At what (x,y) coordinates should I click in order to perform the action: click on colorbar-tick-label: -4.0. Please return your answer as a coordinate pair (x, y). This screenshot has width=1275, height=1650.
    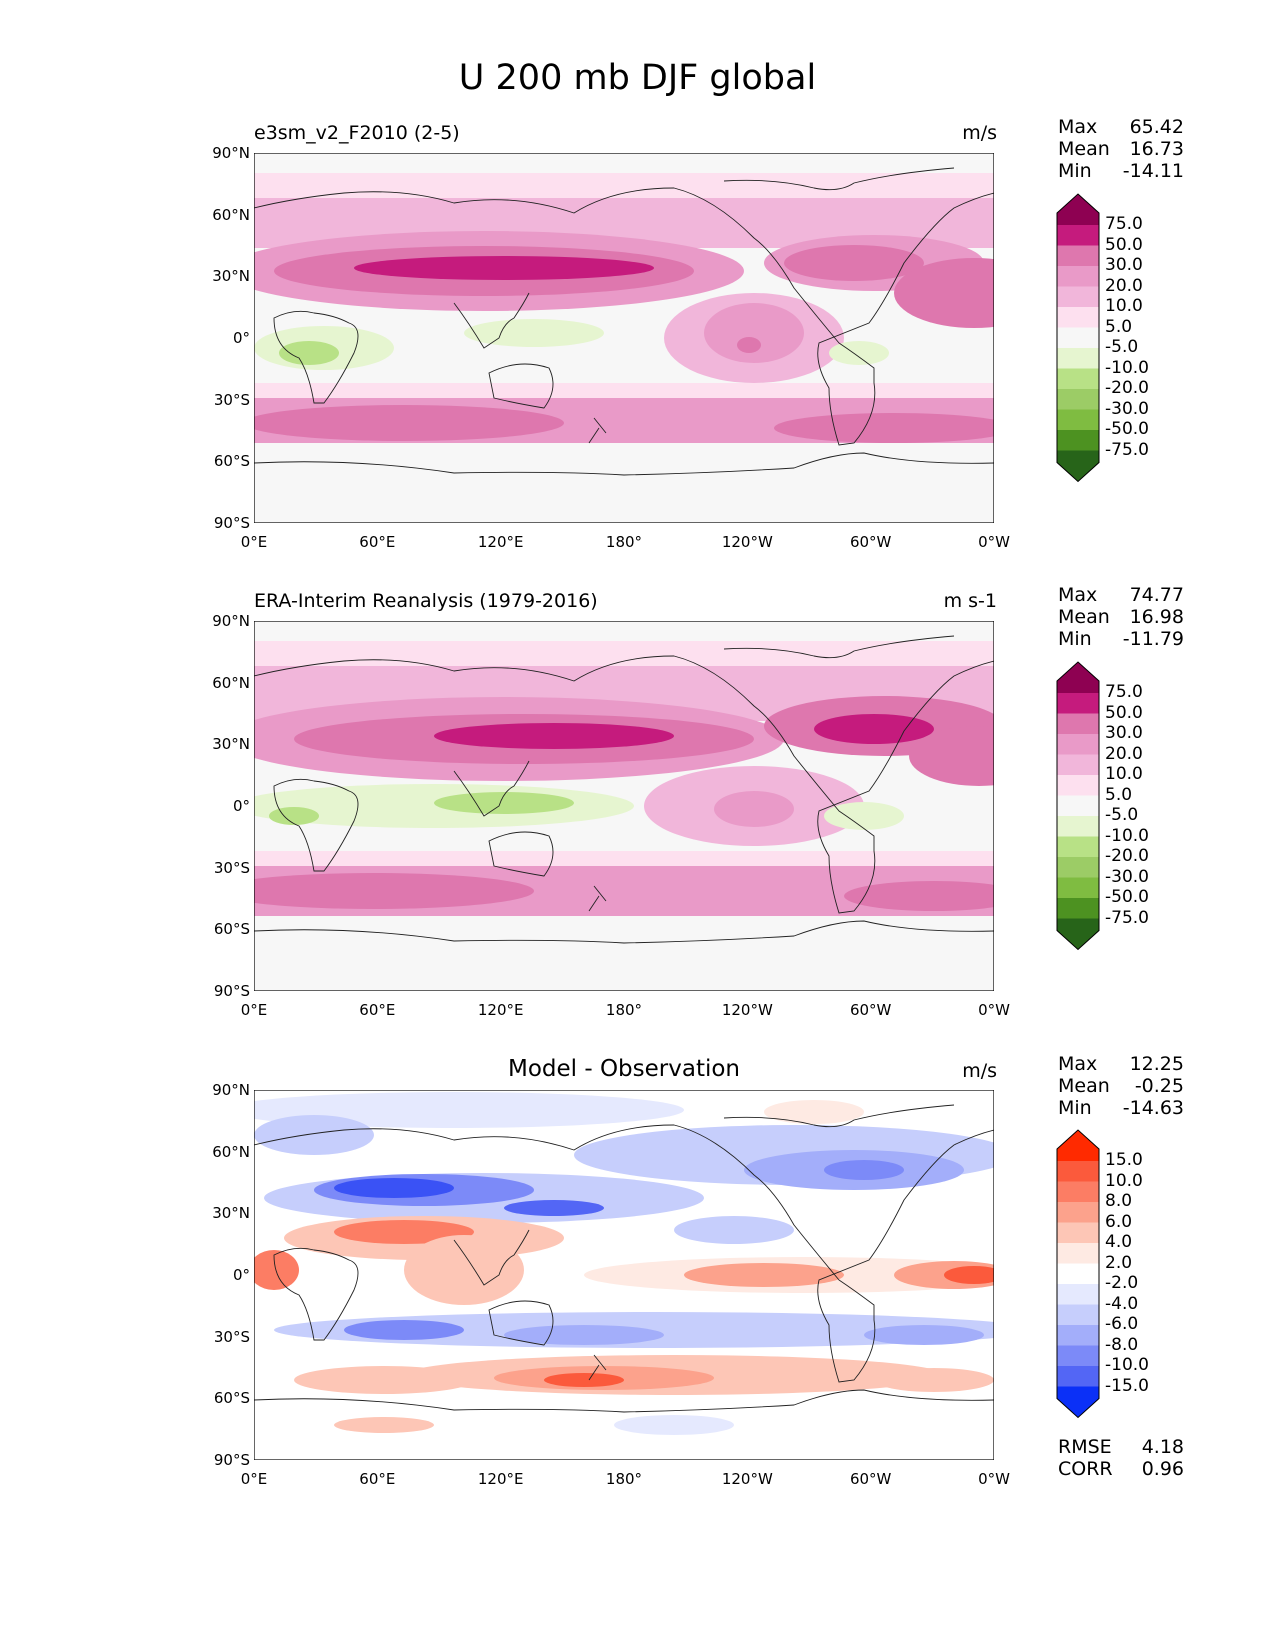
    Looking at the image, I should click on (1122, 1303).